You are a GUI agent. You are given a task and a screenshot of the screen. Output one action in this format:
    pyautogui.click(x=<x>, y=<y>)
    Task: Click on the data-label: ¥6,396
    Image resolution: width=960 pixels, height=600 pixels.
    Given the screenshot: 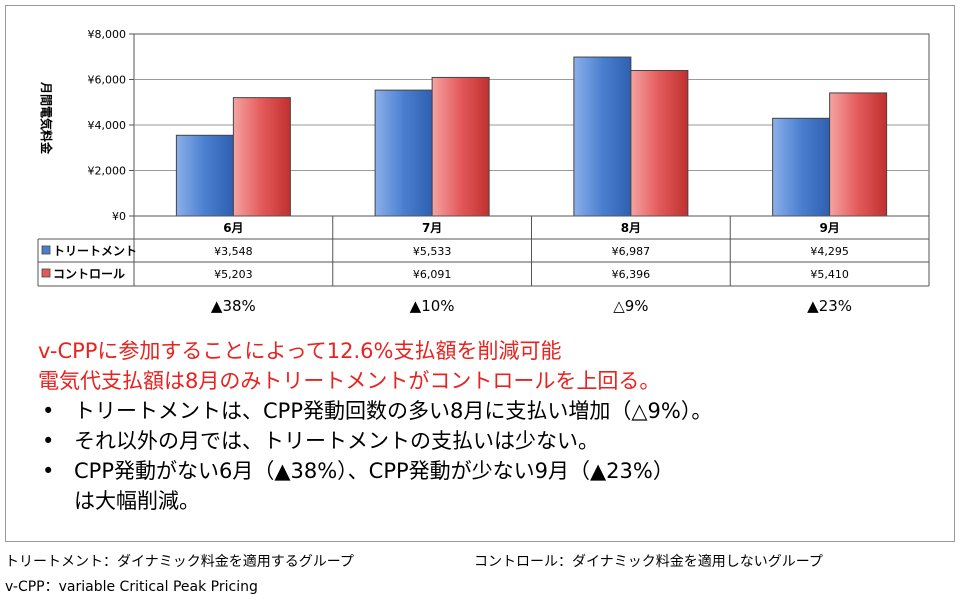 What is the action you would take?
    pyautogui.click(x=631, y=274)
    